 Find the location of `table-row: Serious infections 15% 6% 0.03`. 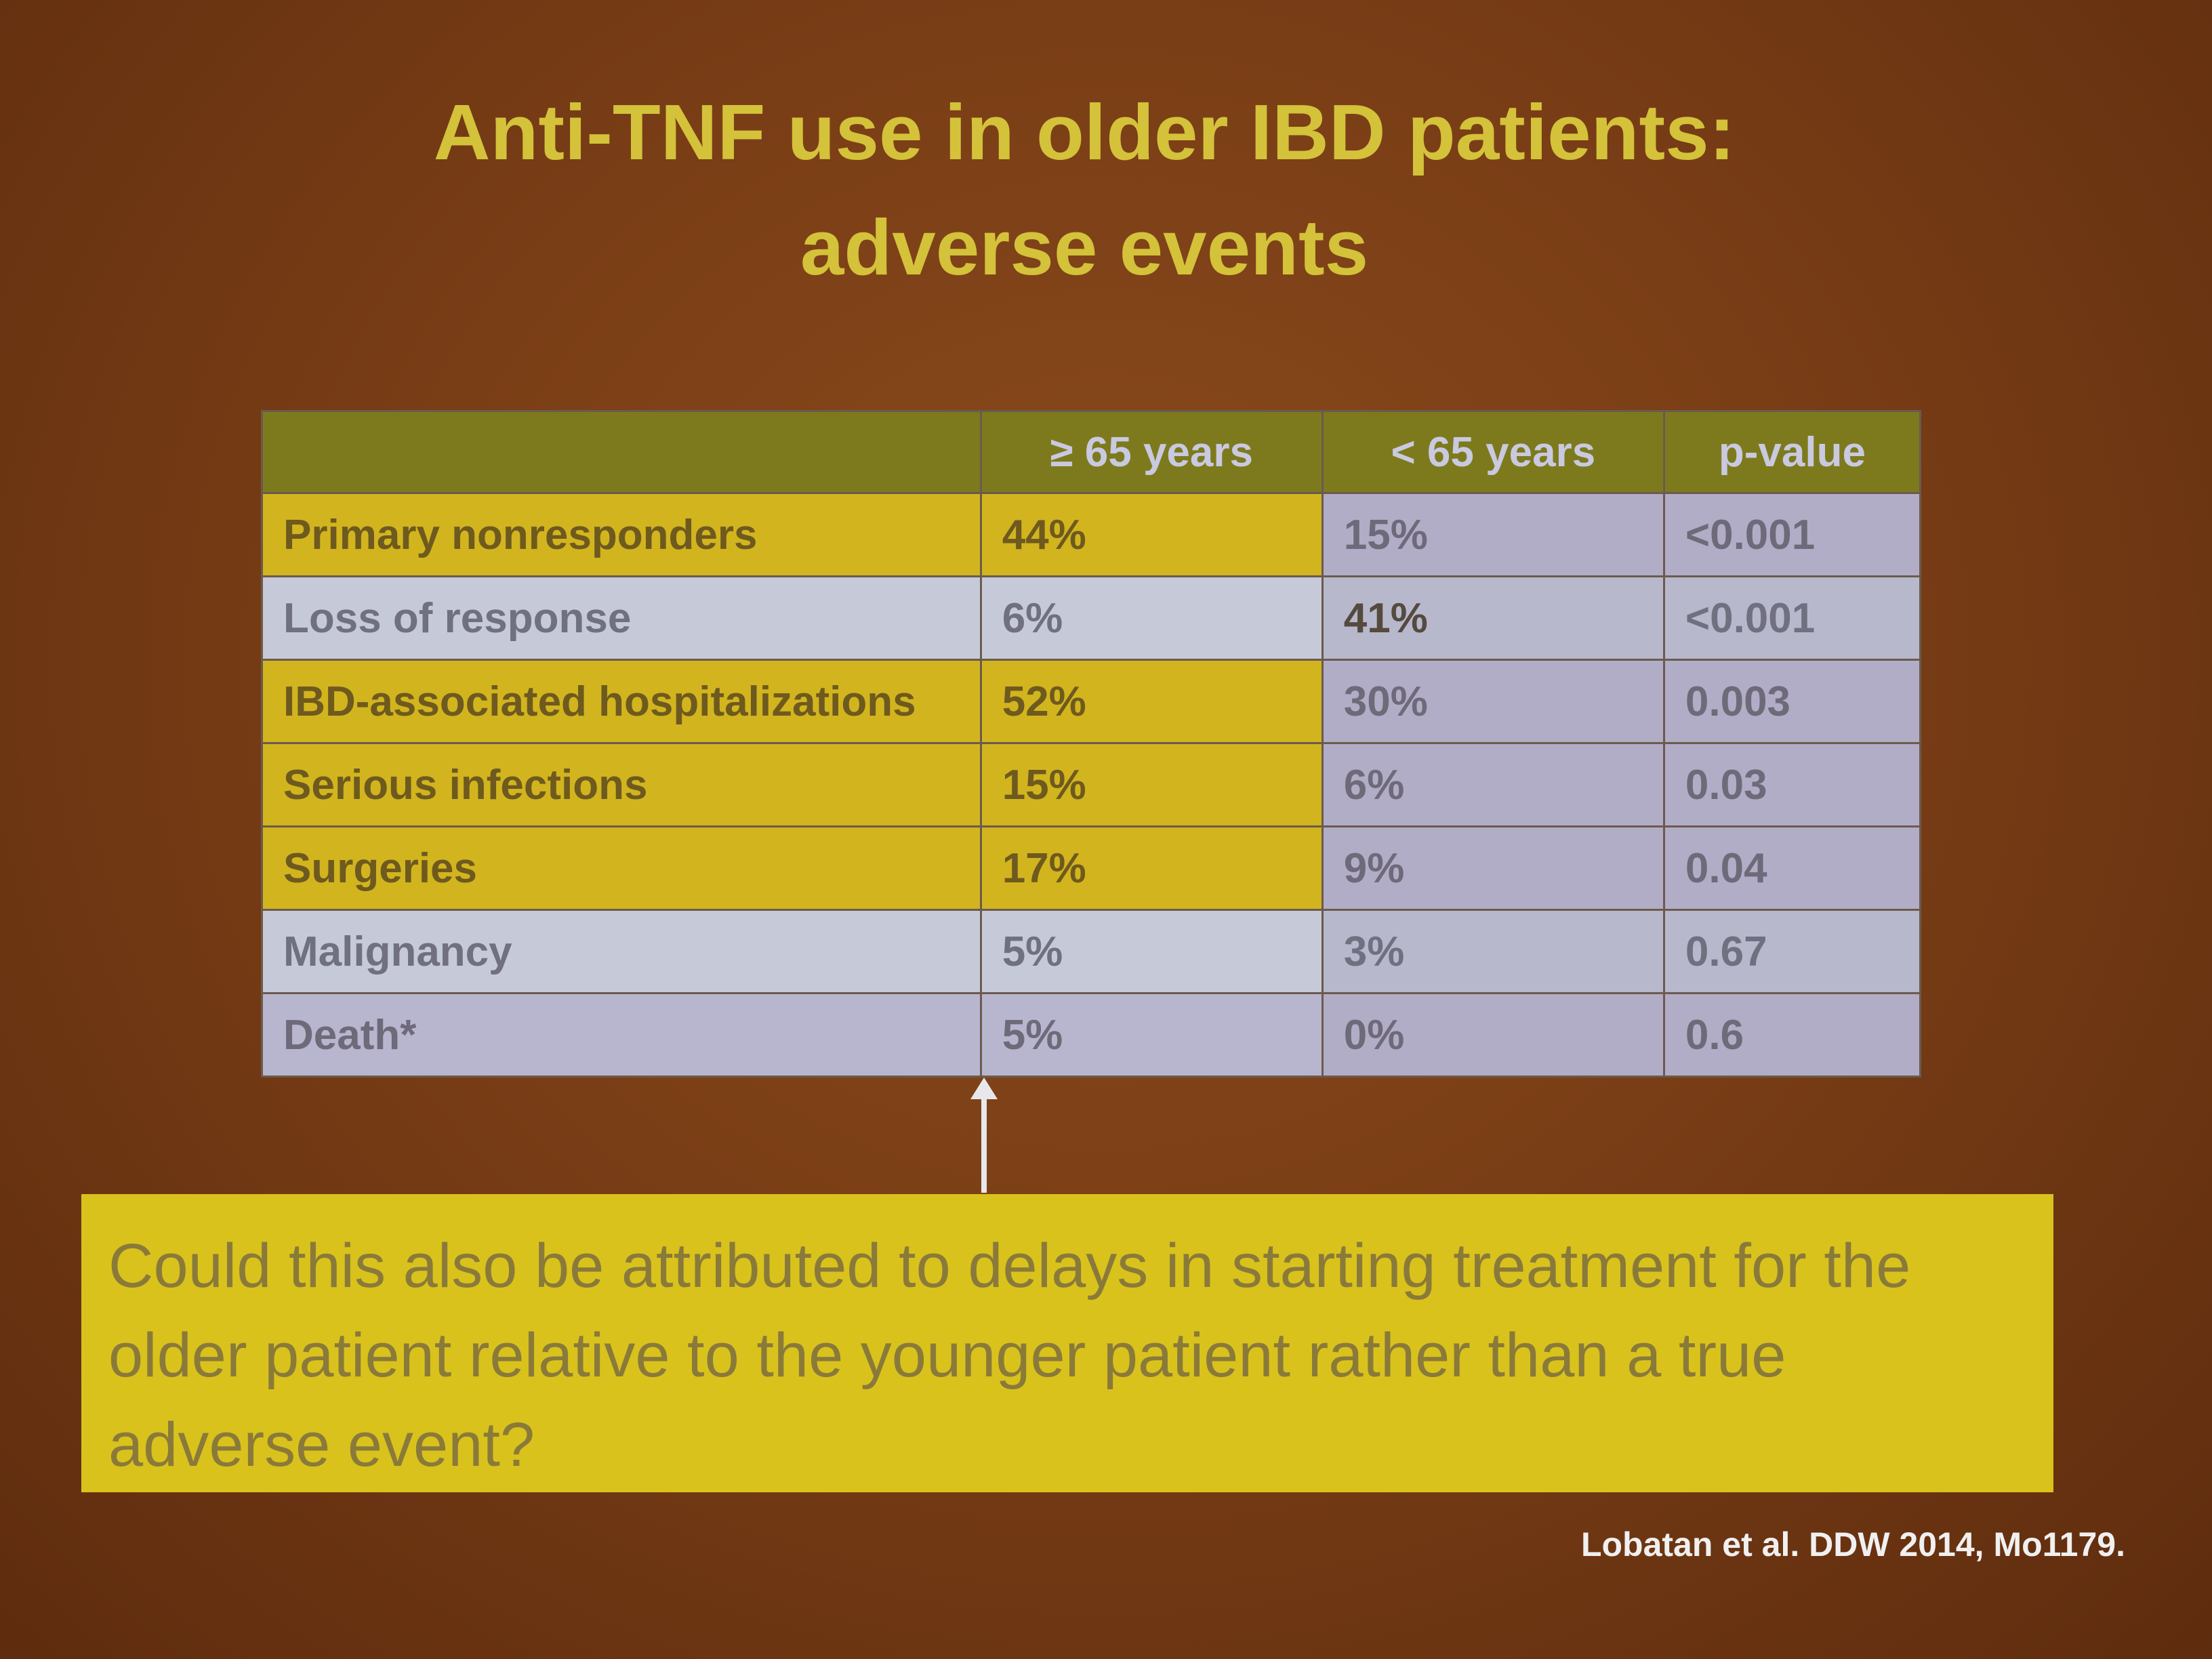

table-row: Serious infections 15% 6% 0.03 is located at coordinates (1091, 785).